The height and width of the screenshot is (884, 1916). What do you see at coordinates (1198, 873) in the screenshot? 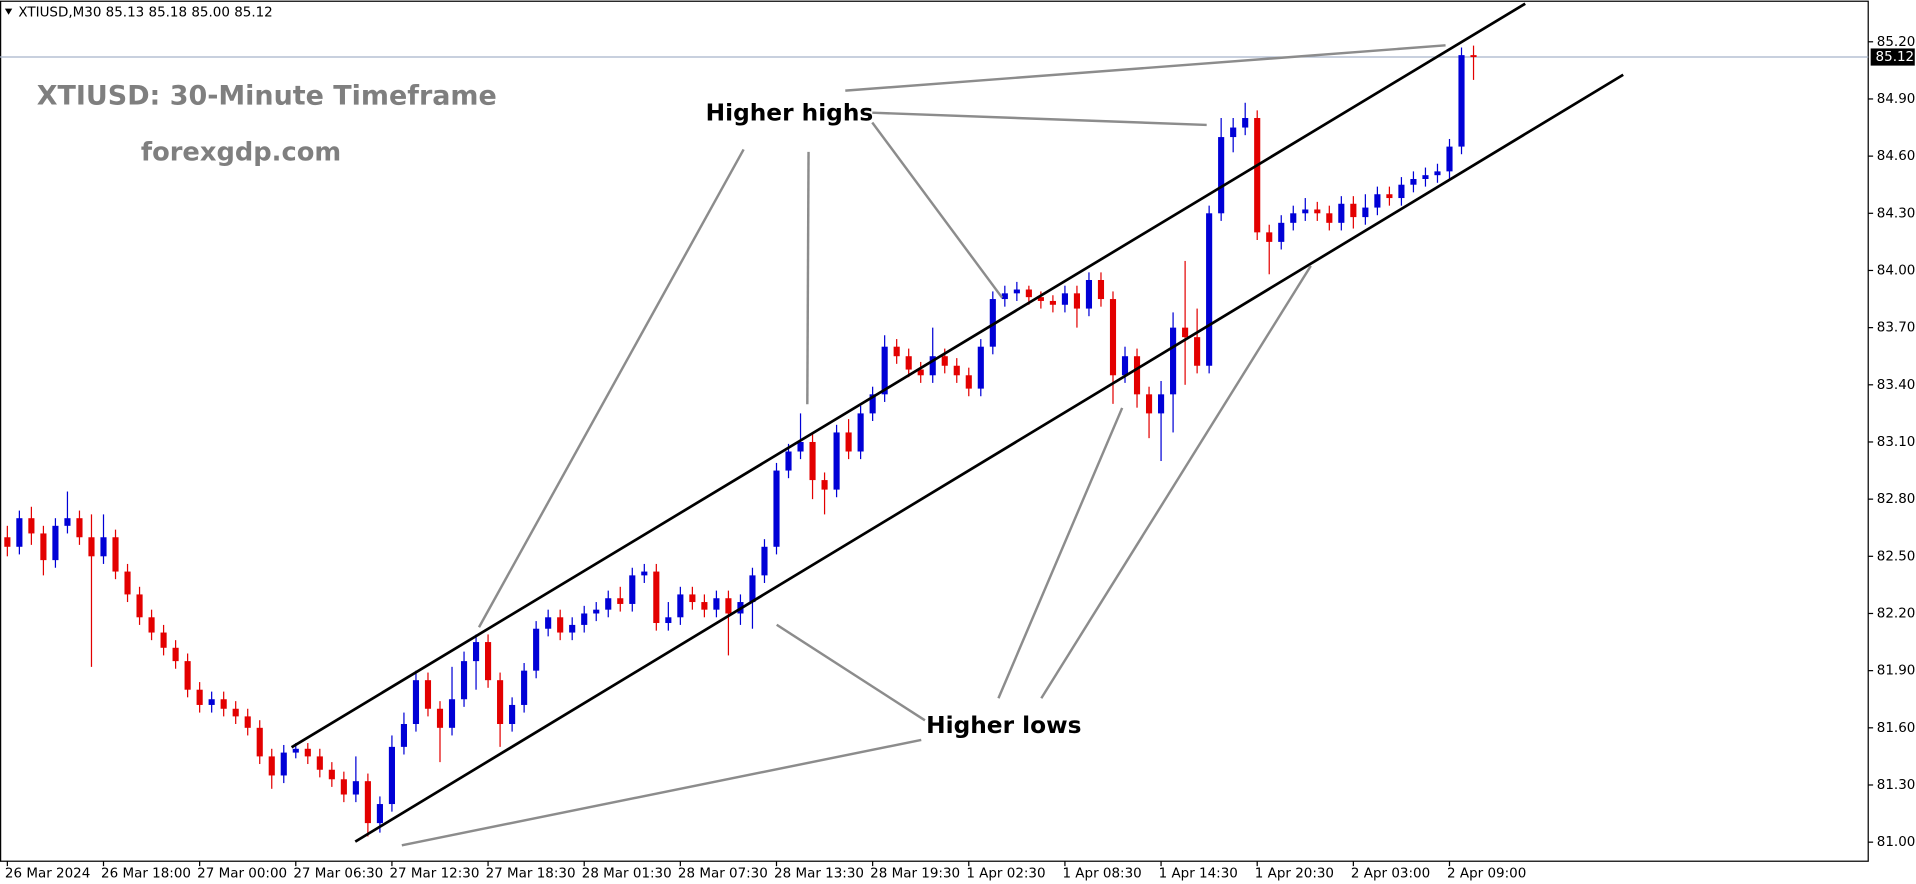
I see `x-tick-label: 1 Apr 14:30` at bounding box center [1198, 873].